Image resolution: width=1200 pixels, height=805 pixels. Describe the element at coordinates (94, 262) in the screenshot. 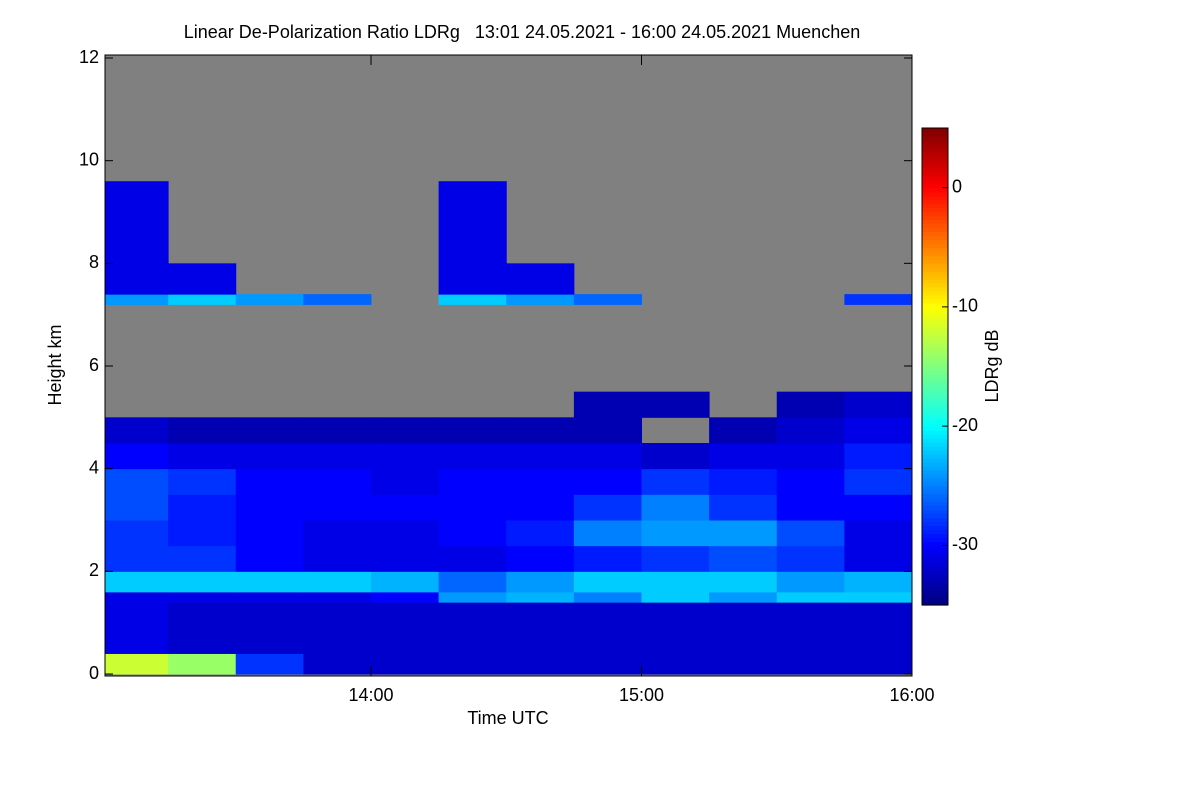

I see `y-tick-label: 8` at that location.